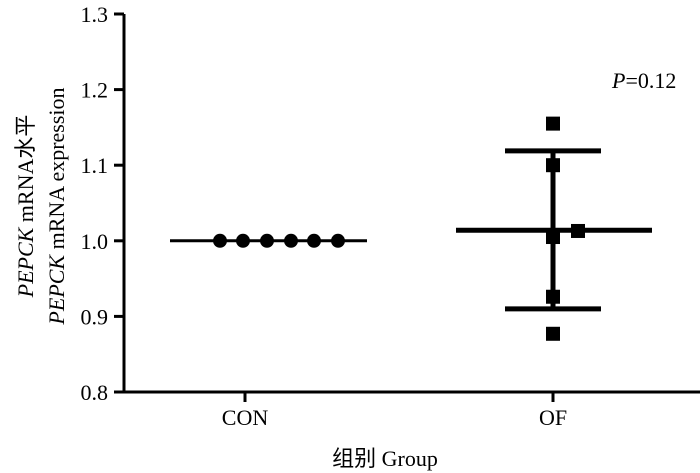 The image size is (700, 473). I want to click on p-value-symbol: P, so click(618, 80).